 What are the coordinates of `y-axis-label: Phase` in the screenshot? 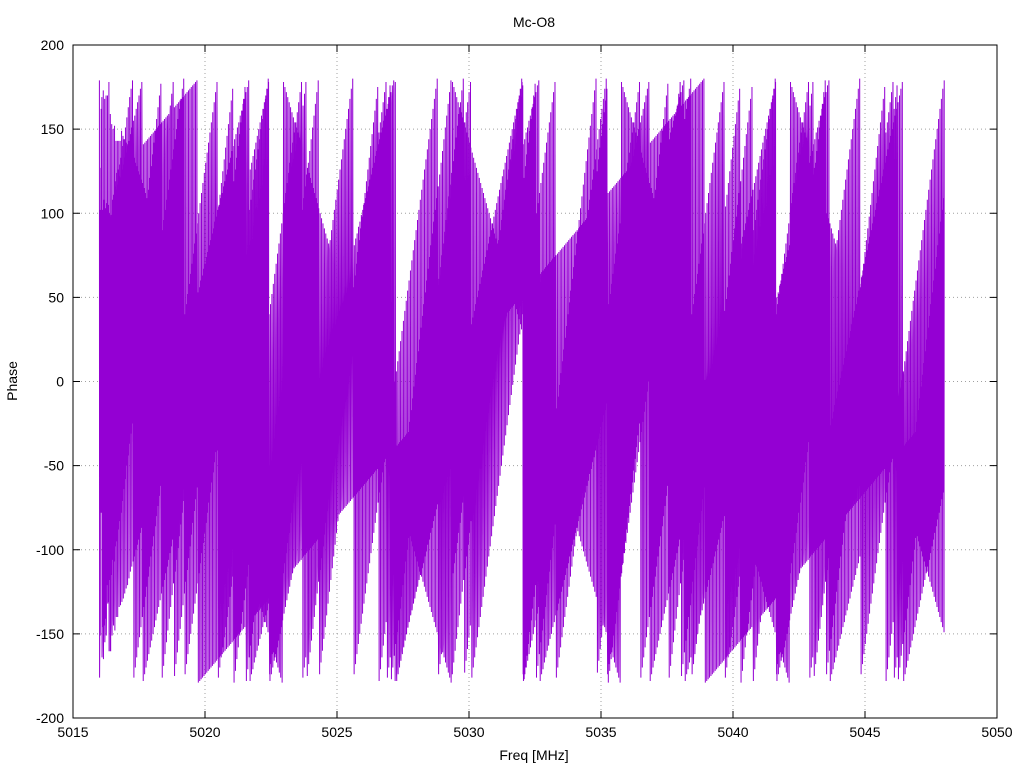 It's located at (12, 381).